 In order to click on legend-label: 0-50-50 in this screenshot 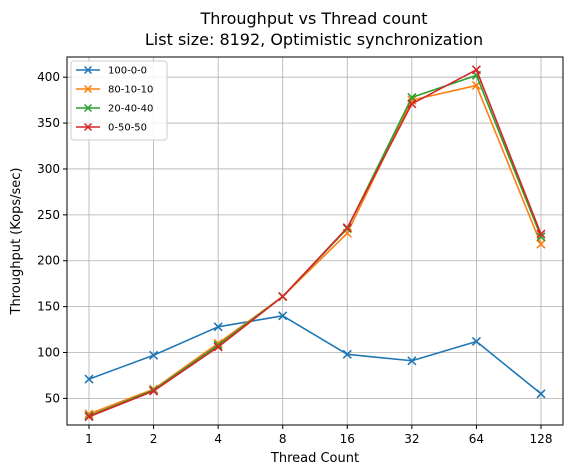, I will do `click(127, 128)`.